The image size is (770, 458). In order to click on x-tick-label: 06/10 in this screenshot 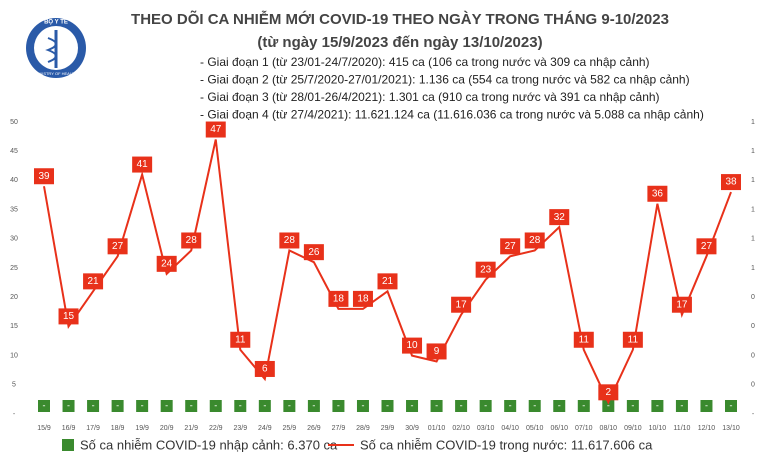, I will do `click(559, 428)`.